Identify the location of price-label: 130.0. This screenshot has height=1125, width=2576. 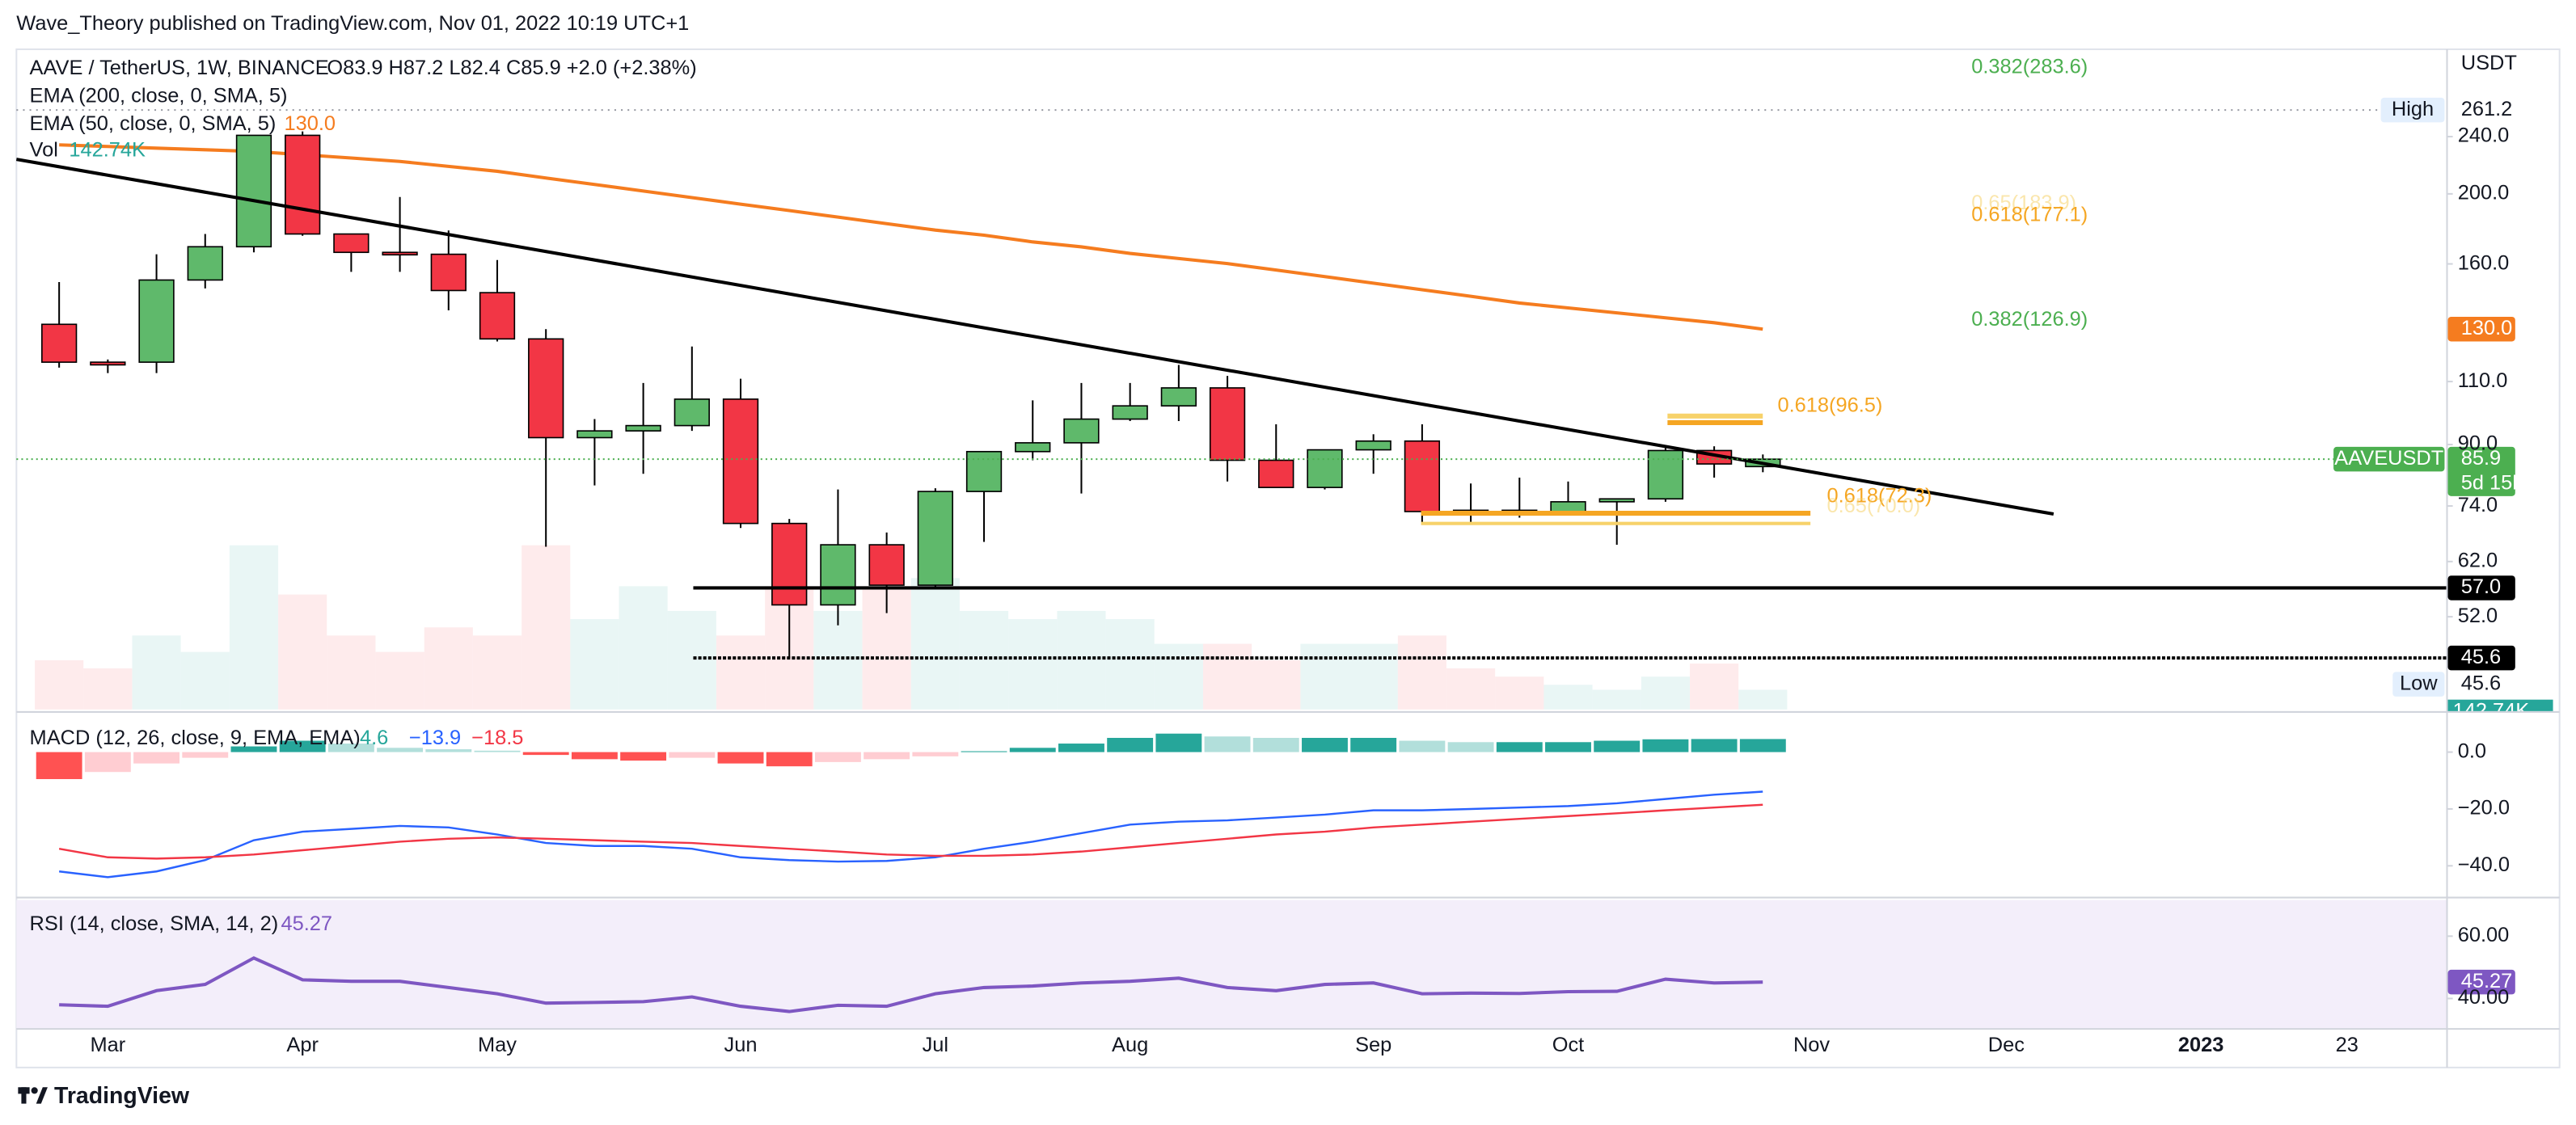
(2487, 328).